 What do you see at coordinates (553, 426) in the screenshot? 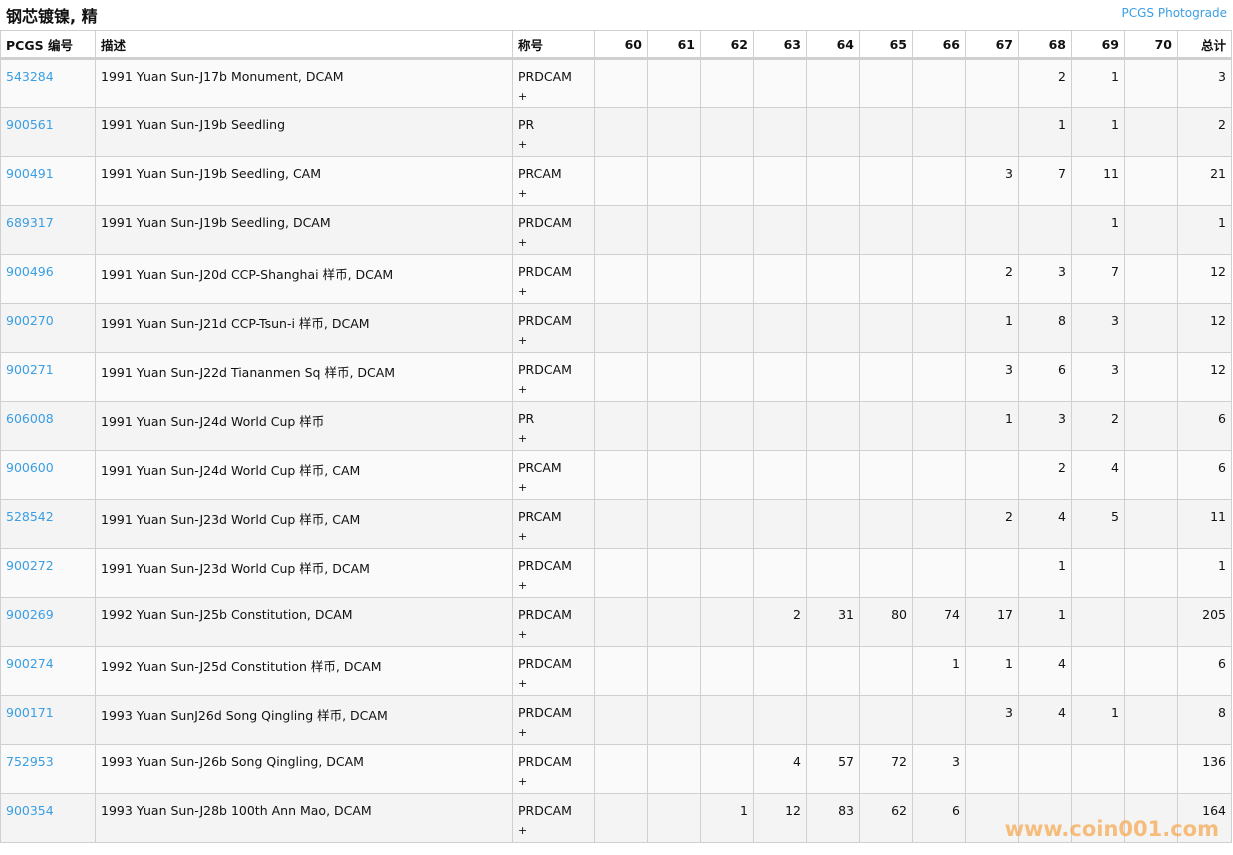
I see `designation-cell: PR +` at bounding box center [553, 426].